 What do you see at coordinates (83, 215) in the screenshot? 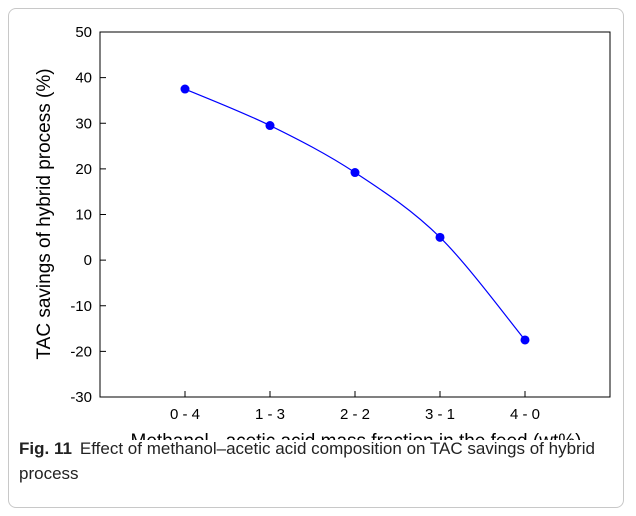
I see `y-tick-label: 10` at bounding box center [83, 215].